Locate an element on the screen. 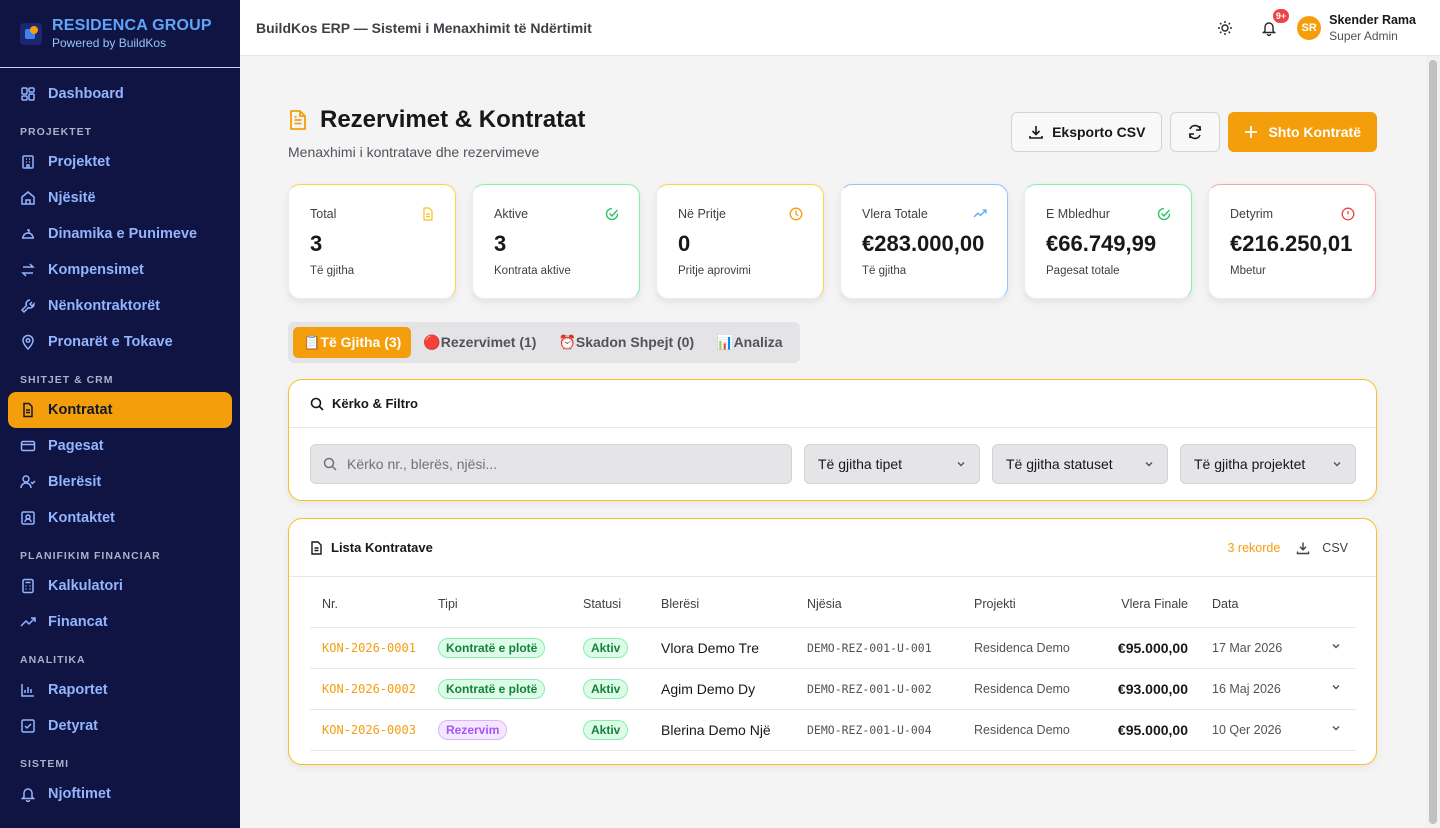 This screenshot has height=828, width=1440. tab-skadon-shpejt: ⏰Skadon Shpejt (0) is located at coordinates (626, 342).